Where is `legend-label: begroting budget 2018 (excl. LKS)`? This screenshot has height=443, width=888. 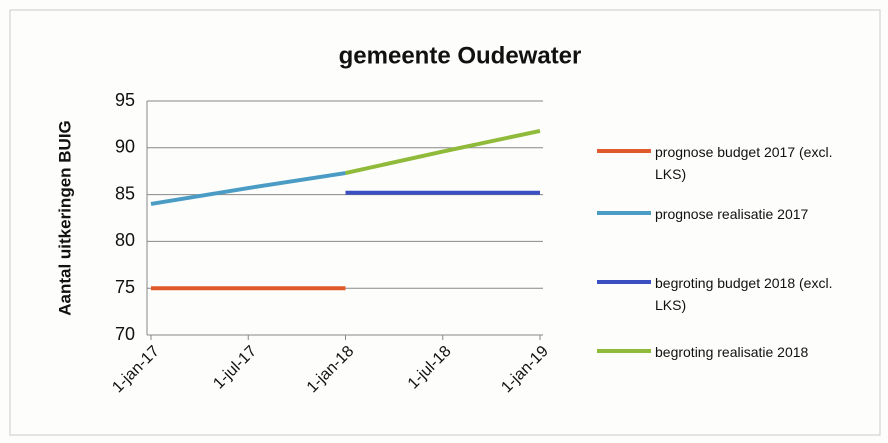 legend-label: begroting budget 2018 (excl. LKS) is located at coordinates (744, 294).